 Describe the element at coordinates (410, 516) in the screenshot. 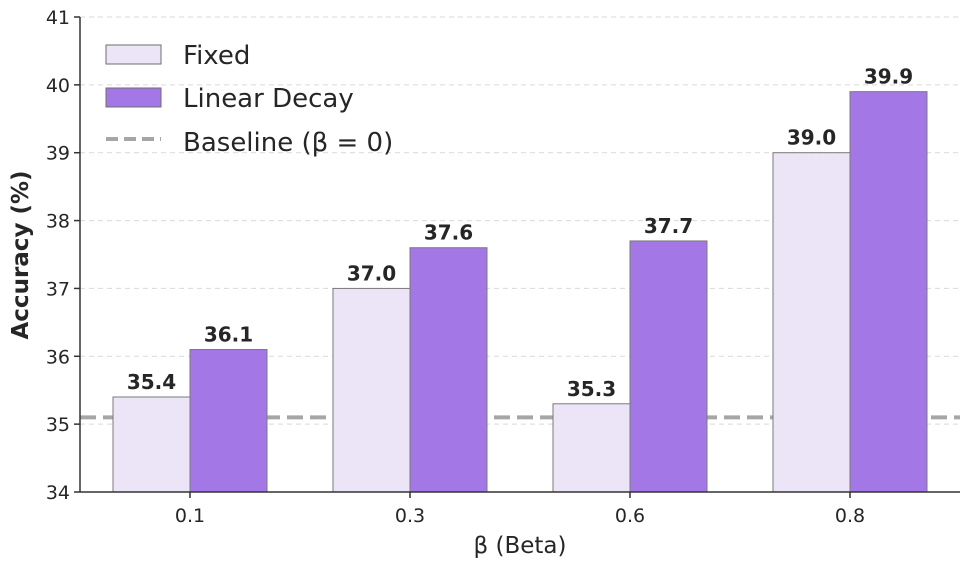

I see `x-tick-label-1: 0.3` at that location.